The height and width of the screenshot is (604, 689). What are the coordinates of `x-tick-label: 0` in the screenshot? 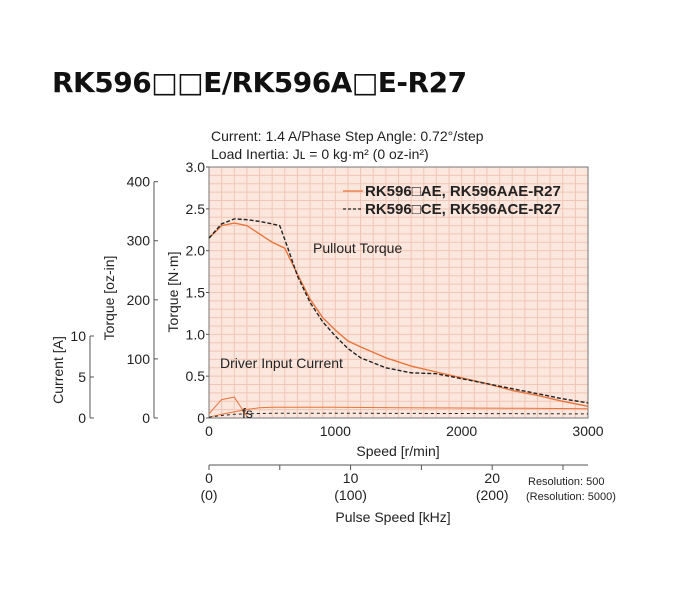 It's located at (209, 431).